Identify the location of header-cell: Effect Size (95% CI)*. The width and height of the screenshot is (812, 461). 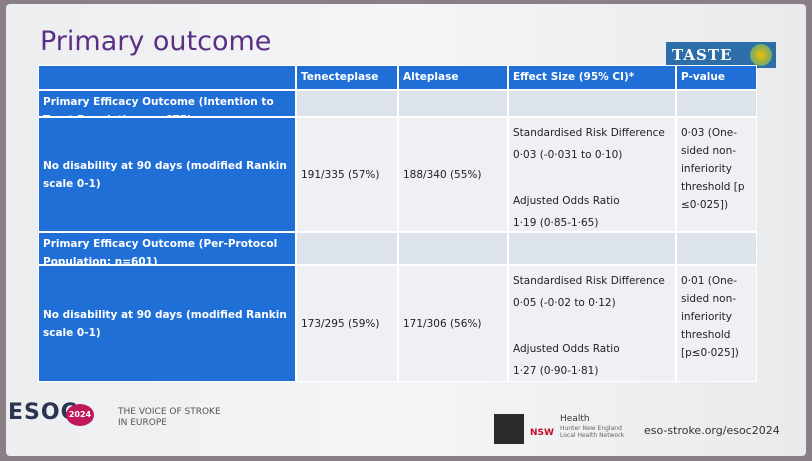
(592, 77).